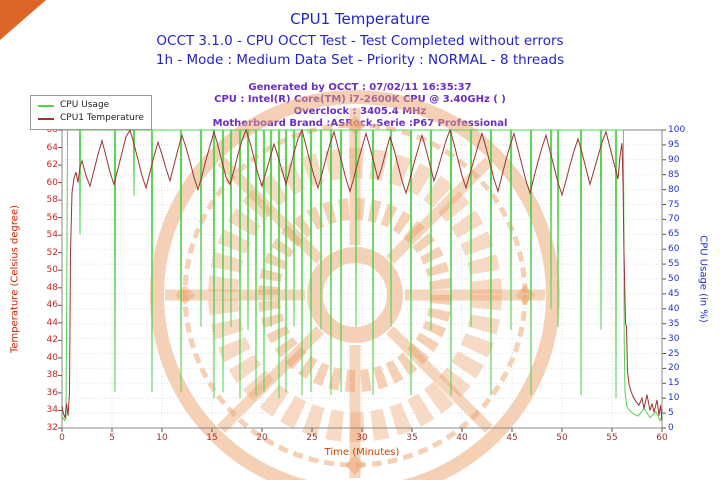  What do you see at coordinates (671, 413) in the screenshot?
I see `right-tick-label: 5` at bounding box center [671, 413].